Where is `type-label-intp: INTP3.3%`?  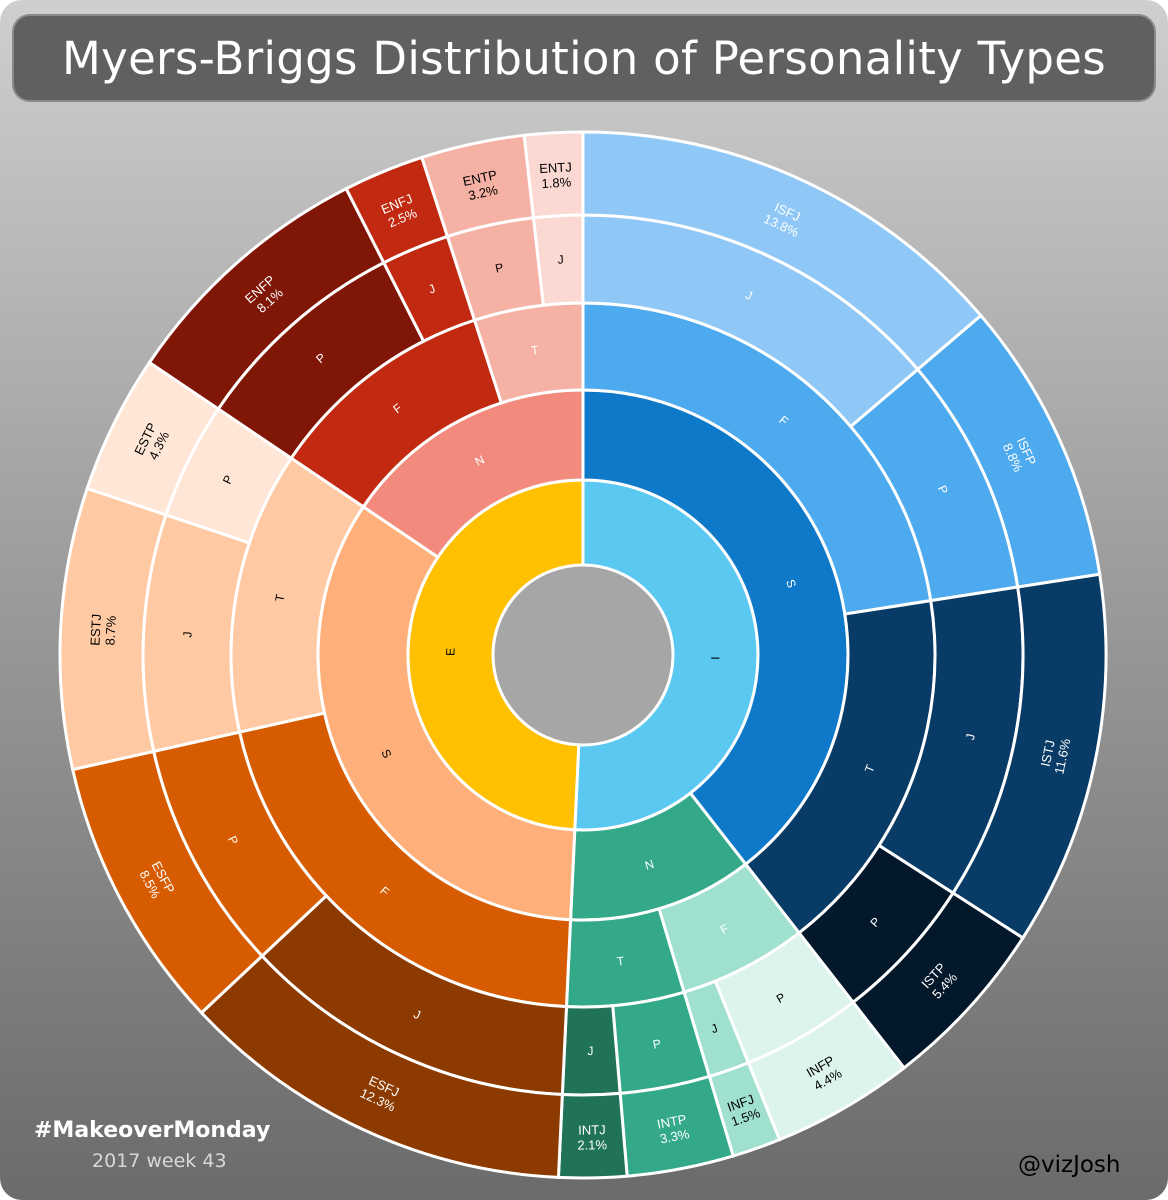 type-label-intp: INTP3.3% is located at coordinates (673, 1128).